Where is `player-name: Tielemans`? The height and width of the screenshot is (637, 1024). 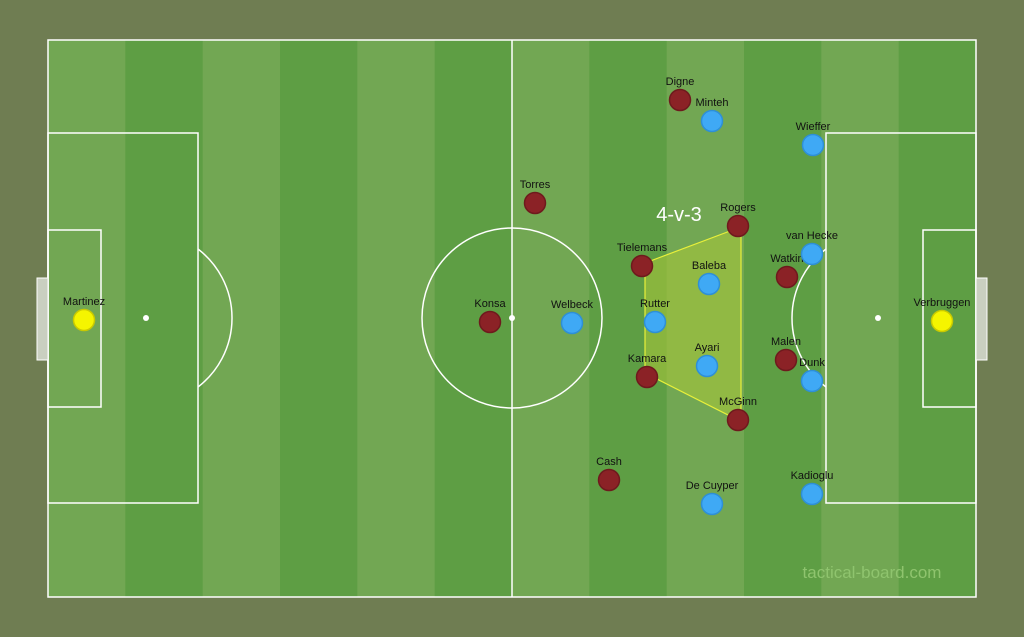 player-name: Tielemans is located at coordinates (642, 248).